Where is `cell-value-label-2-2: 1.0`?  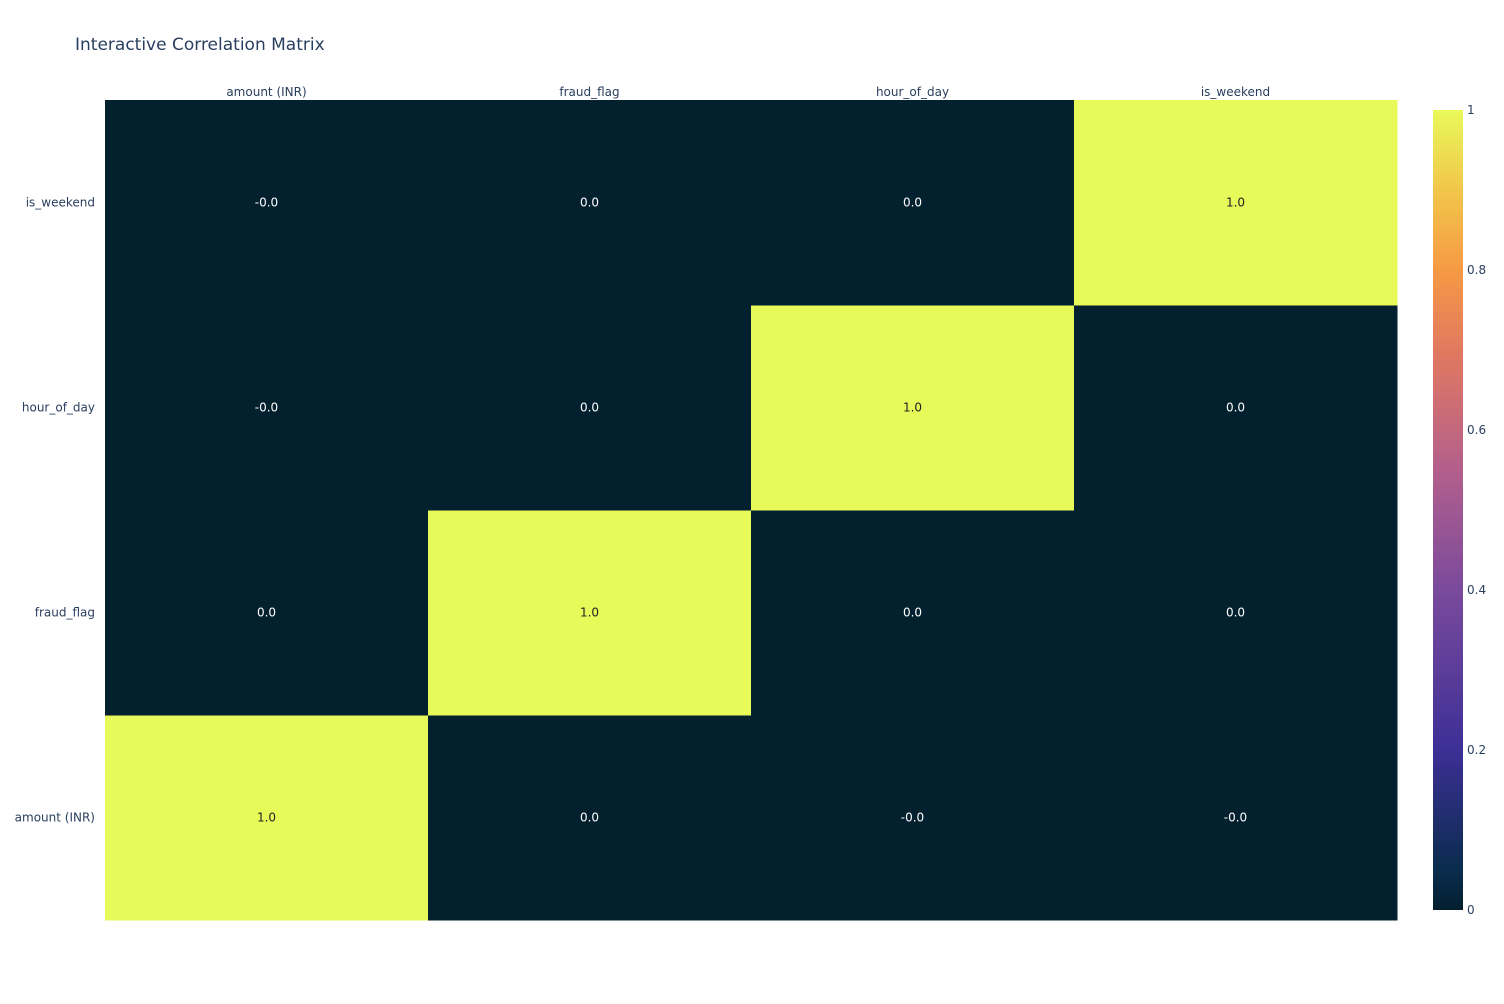
cell-value-label-2-2: 1.0 is located at coordinates (912, 408).